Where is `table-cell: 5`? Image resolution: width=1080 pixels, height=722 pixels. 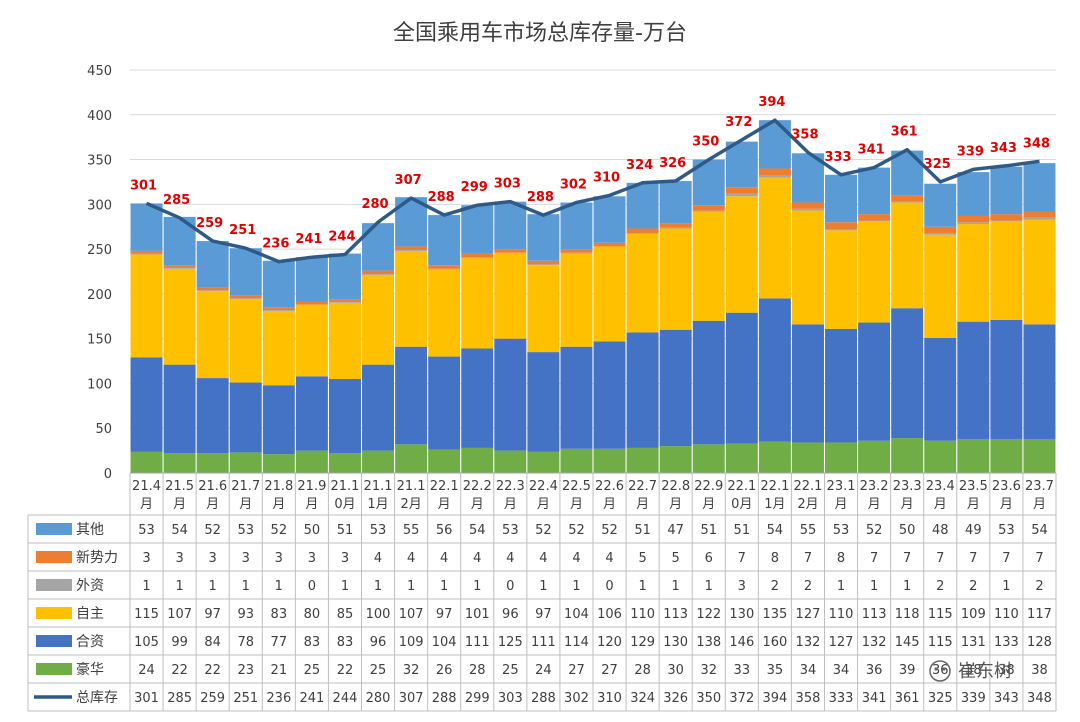
table-cell: 5 is located at coordinates (642, 558).